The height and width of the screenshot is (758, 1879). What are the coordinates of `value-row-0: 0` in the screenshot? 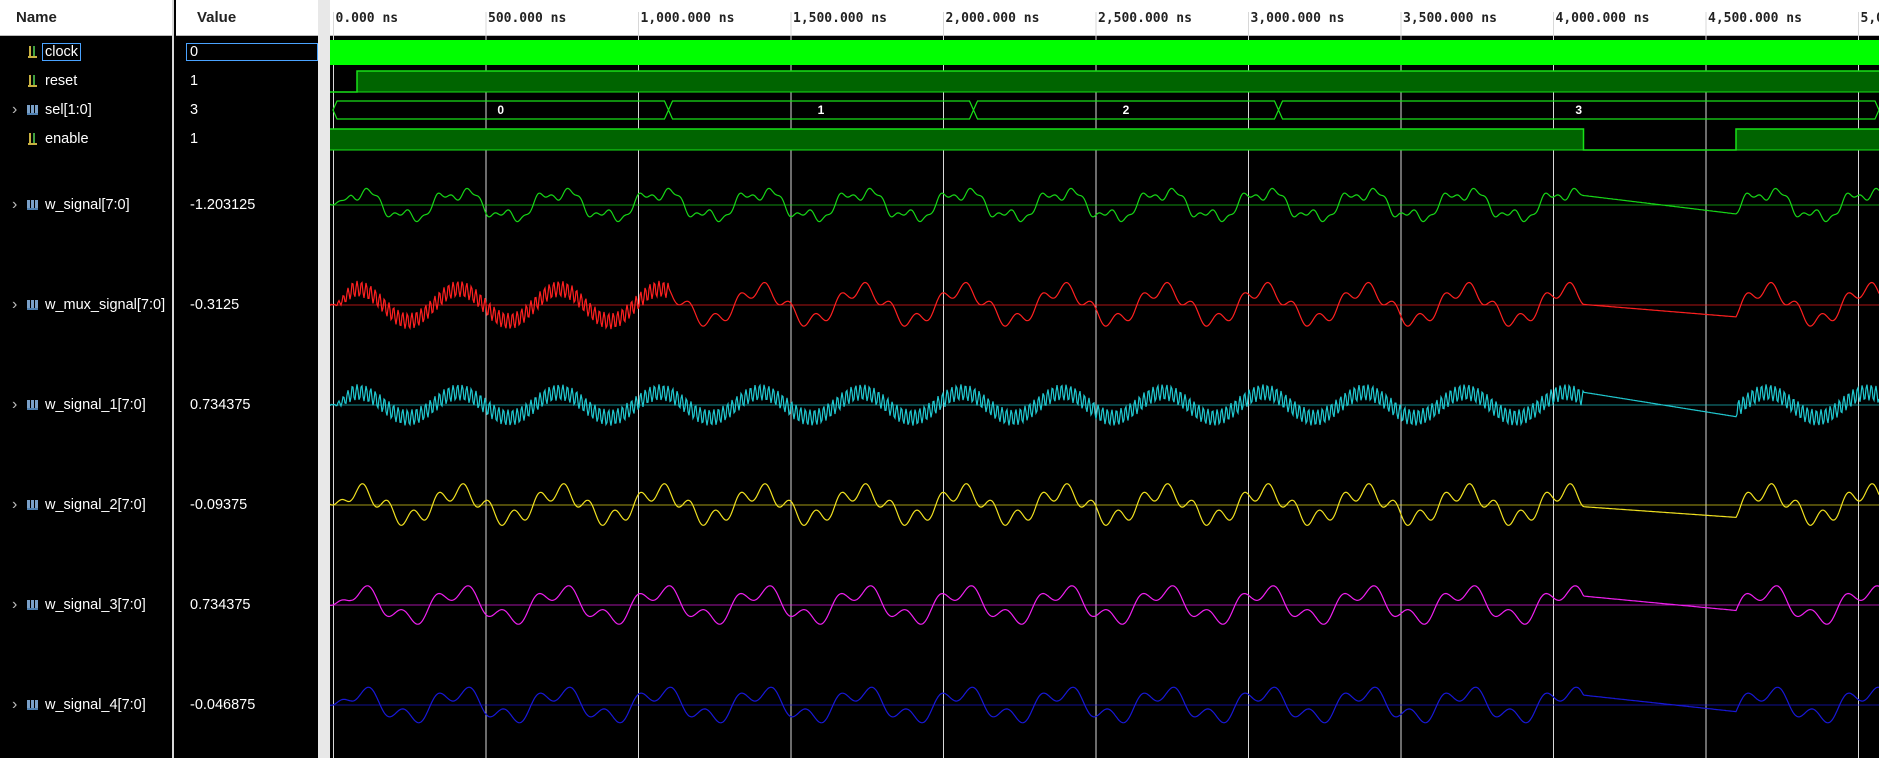 It's located at (250, 52).